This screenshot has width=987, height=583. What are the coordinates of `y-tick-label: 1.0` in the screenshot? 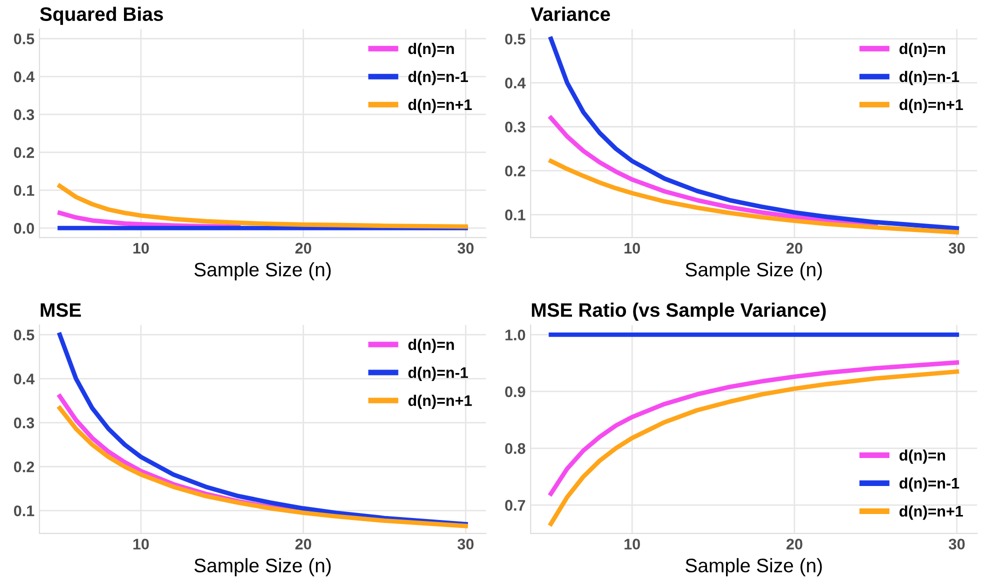 It's located at (515, 335).